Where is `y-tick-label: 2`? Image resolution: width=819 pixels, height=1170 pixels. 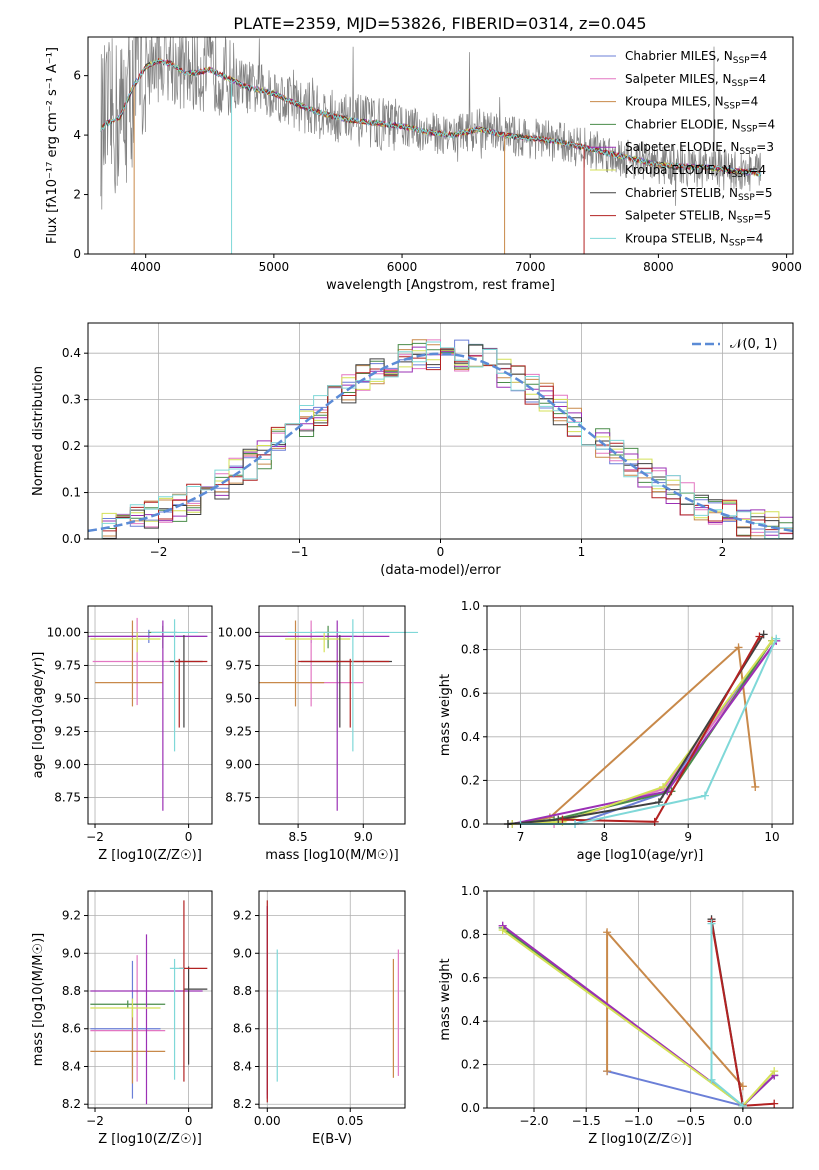
y-tick-label: 2 is located at coordinates (77, 195).